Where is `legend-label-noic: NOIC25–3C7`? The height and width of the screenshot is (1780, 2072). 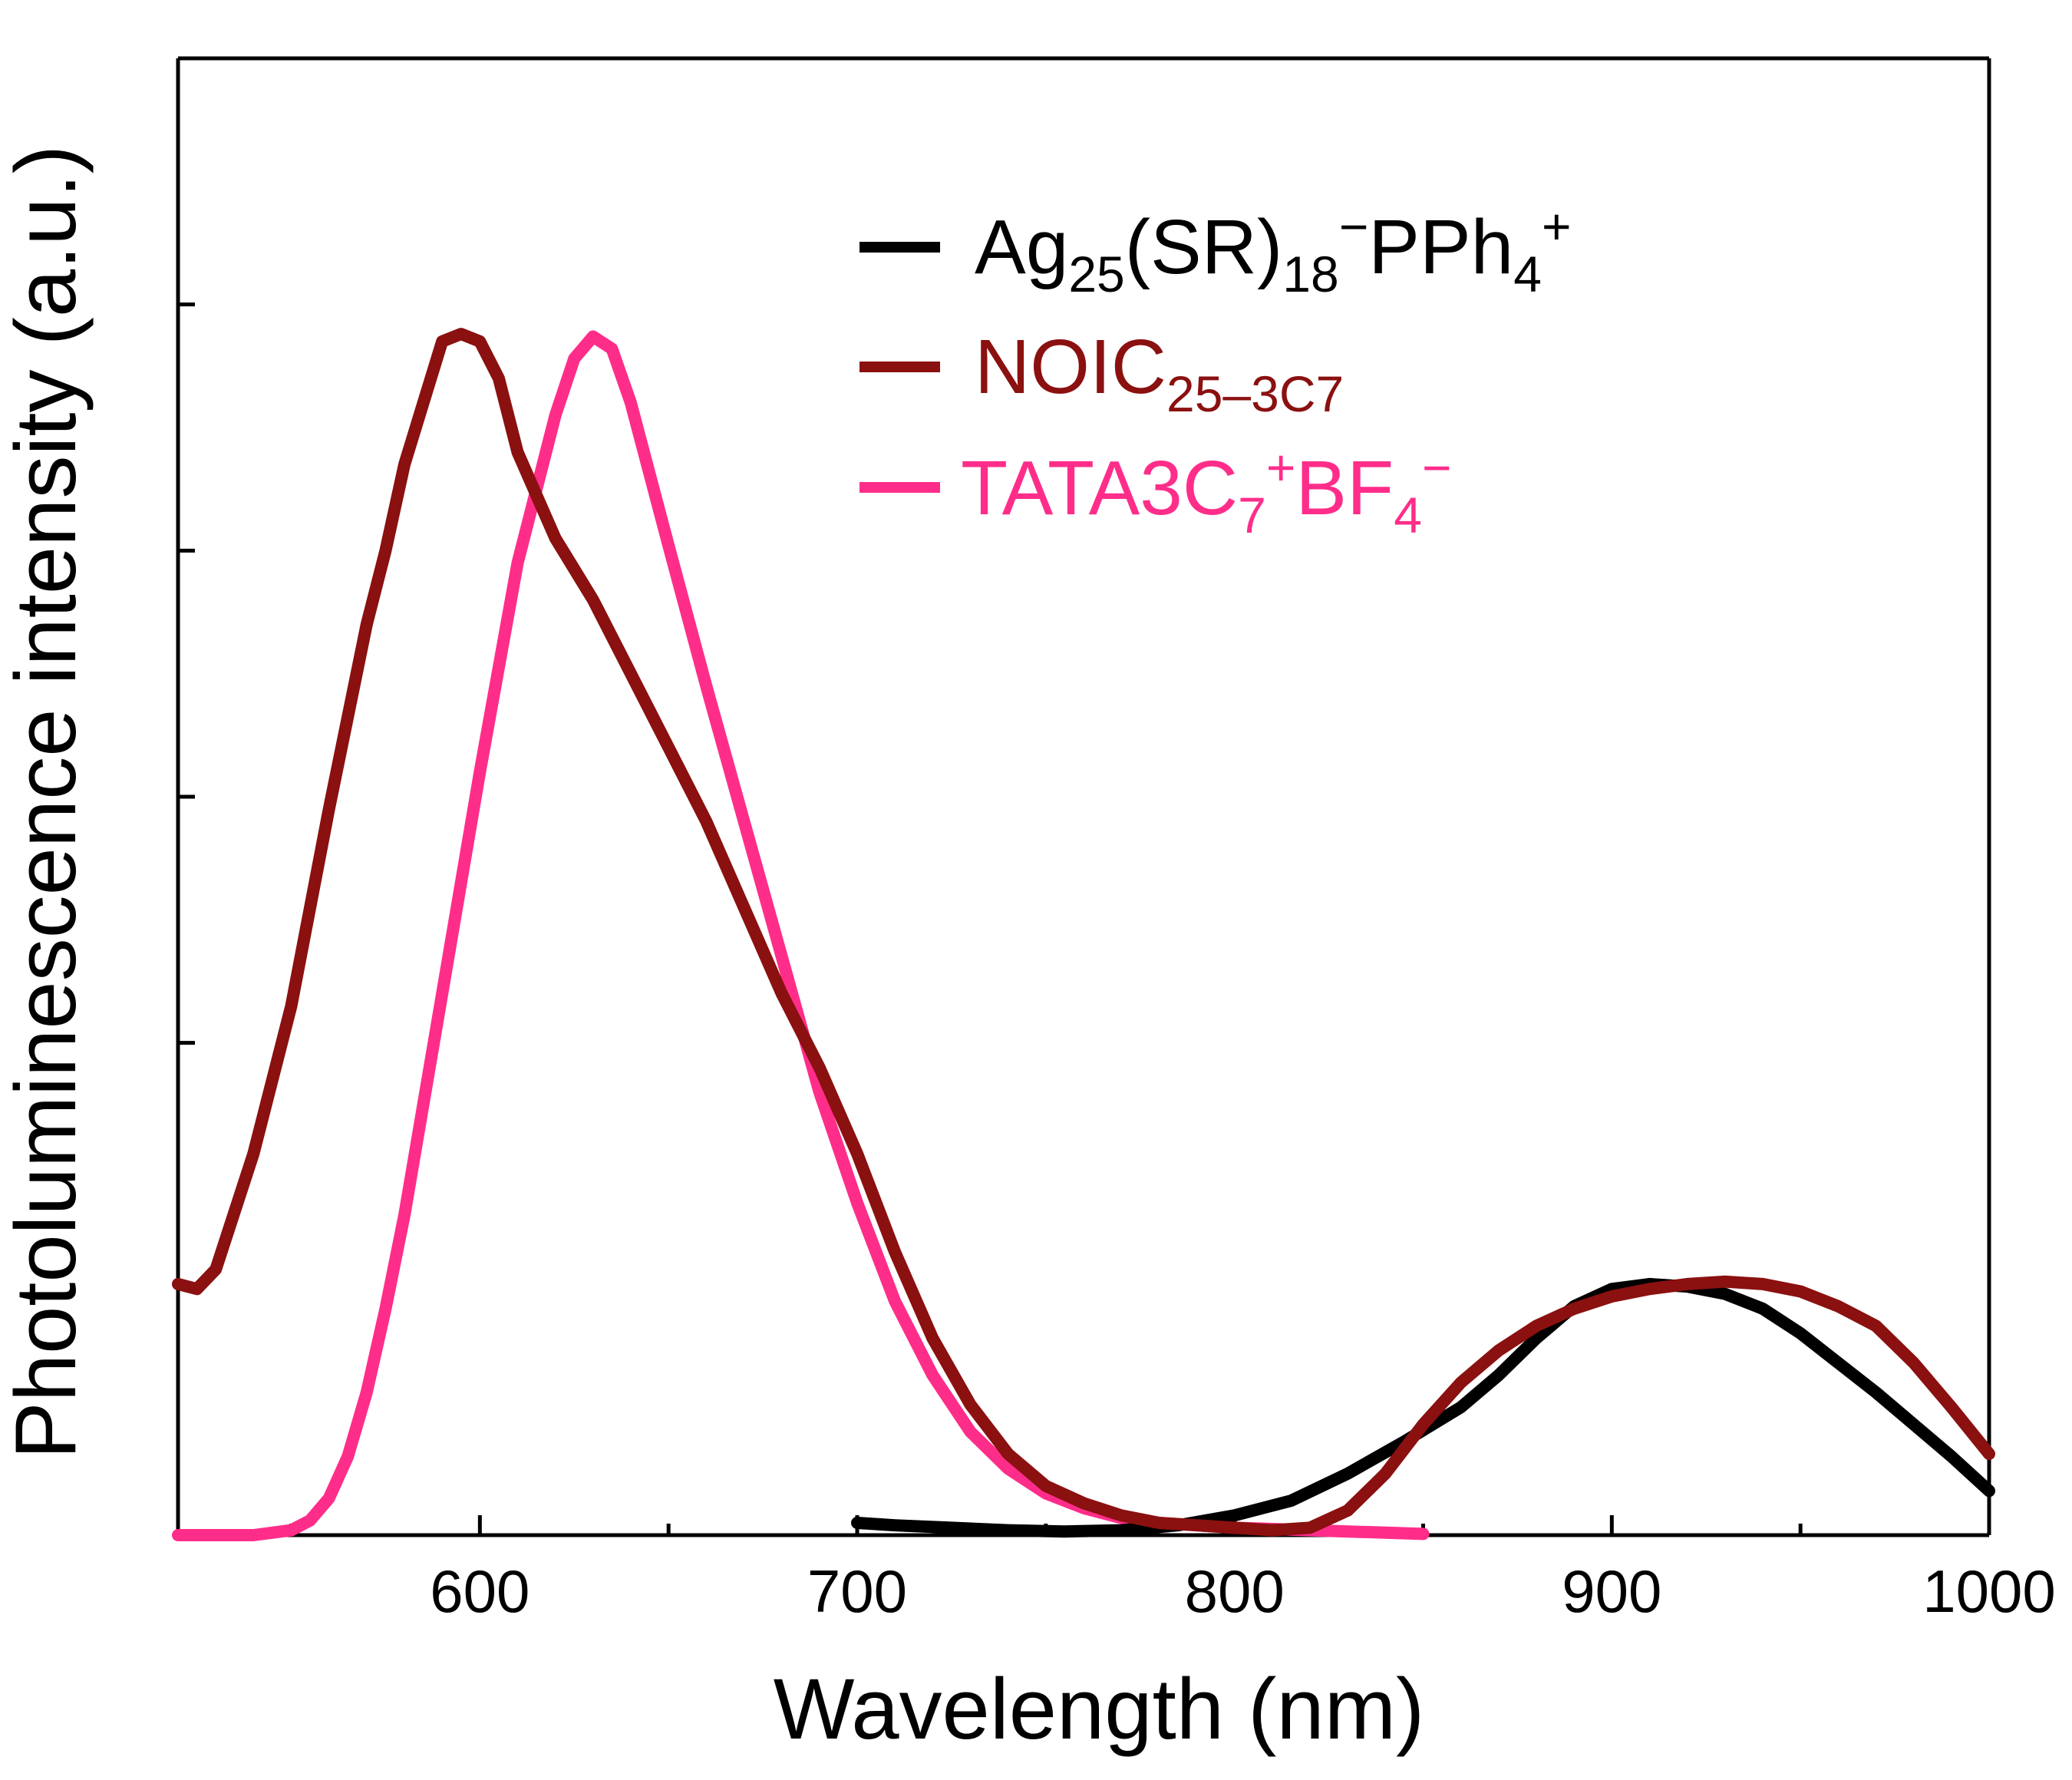 legend-label-noic: NOIC25–3C7 is located at coordinates (1159, 373).